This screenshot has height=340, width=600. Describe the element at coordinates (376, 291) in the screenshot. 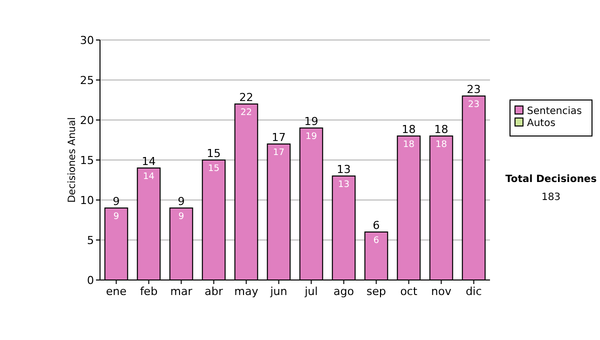

I see `x-tick-label: sep` at that location.